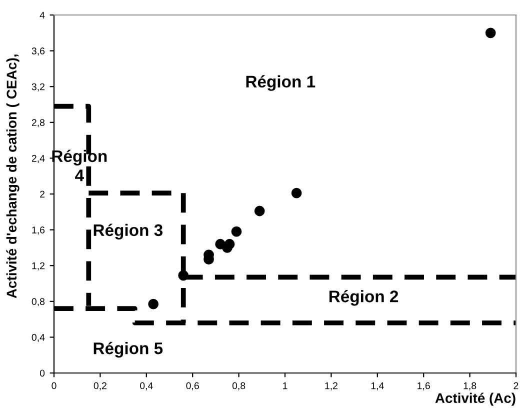 This screenshot has width=521, height=417. What do you see at coordinates (128, 350) in the screenshot?
I see `annotation: Région 5` at bounding box center [128, 350].